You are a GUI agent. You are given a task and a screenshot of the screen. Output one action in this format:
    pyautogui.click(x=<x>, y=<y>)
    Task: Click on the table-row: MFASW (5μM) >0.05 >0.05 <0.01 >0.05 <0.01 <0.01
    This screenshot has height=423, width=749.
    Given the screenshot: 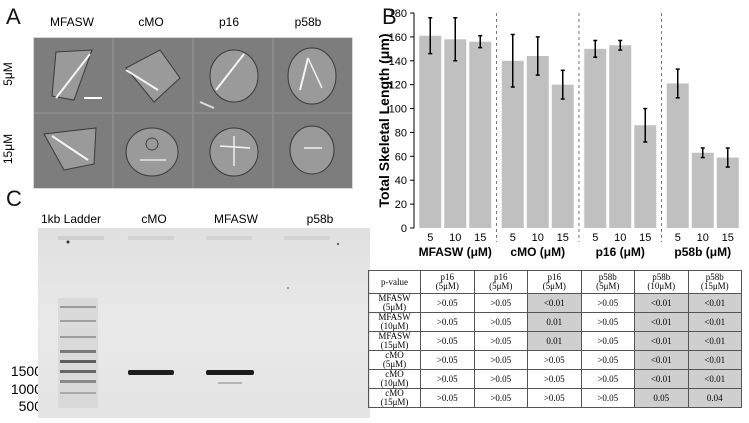 What is the action you would take?
    pyautogui.click(x=555, y=303)
    